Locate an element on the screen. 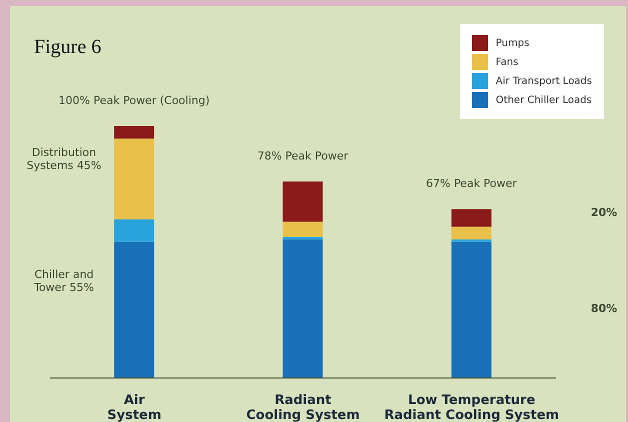  legend-label: Fans is located at coordinates (507, 62).